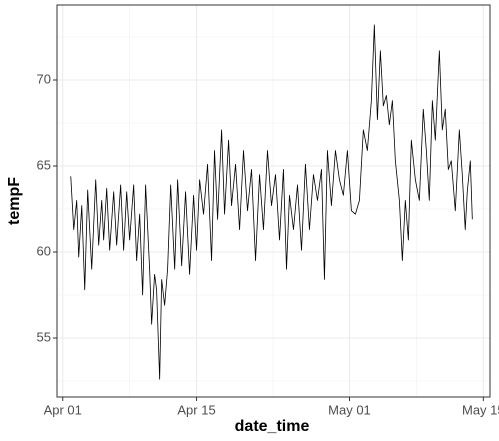 This screenshot has width=499, height=441. I want to click on y-tick-label: 70, so click(44, 78).